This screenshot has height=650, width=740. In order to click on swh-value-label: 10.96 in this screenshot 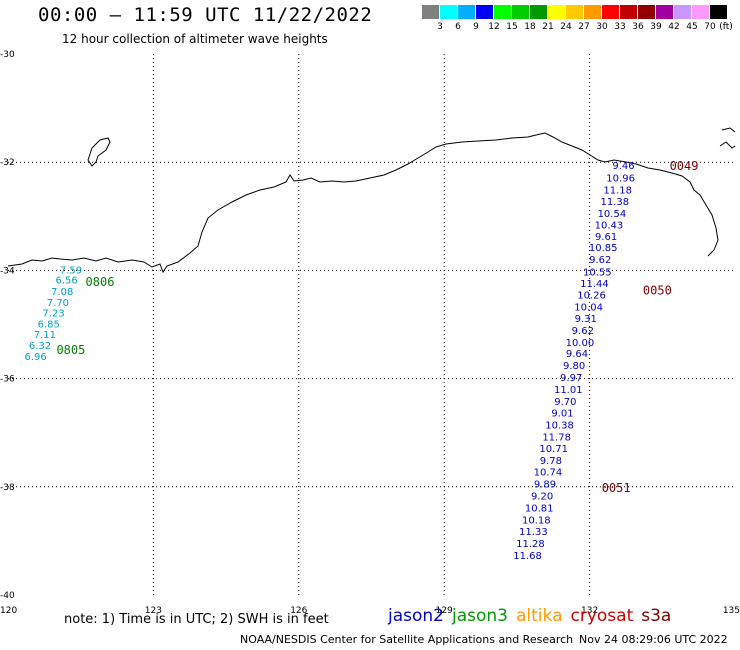, I will do `click(620, 178)`.